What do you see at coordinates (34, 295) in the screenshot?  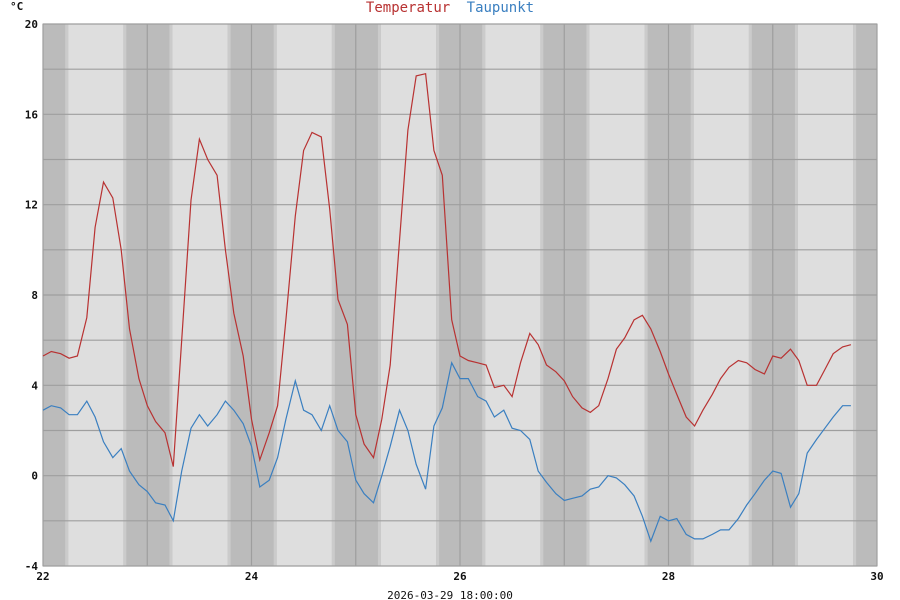 I see `y-tick-label: 8` at bounding box center [34, 295].